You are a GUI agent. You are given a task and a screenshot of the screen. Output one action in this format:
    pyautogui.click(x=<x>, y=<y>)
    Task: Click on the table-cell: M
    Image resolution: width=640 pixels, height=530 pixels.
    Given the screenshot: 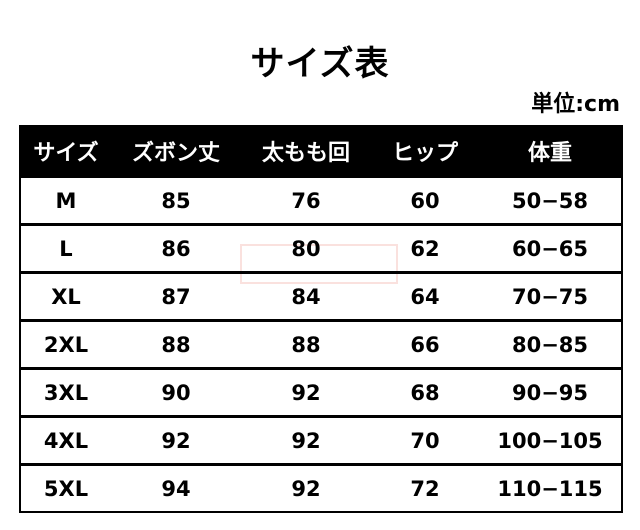 What is the action you would take?
    pyautogui.click(x=66, y=200)
    